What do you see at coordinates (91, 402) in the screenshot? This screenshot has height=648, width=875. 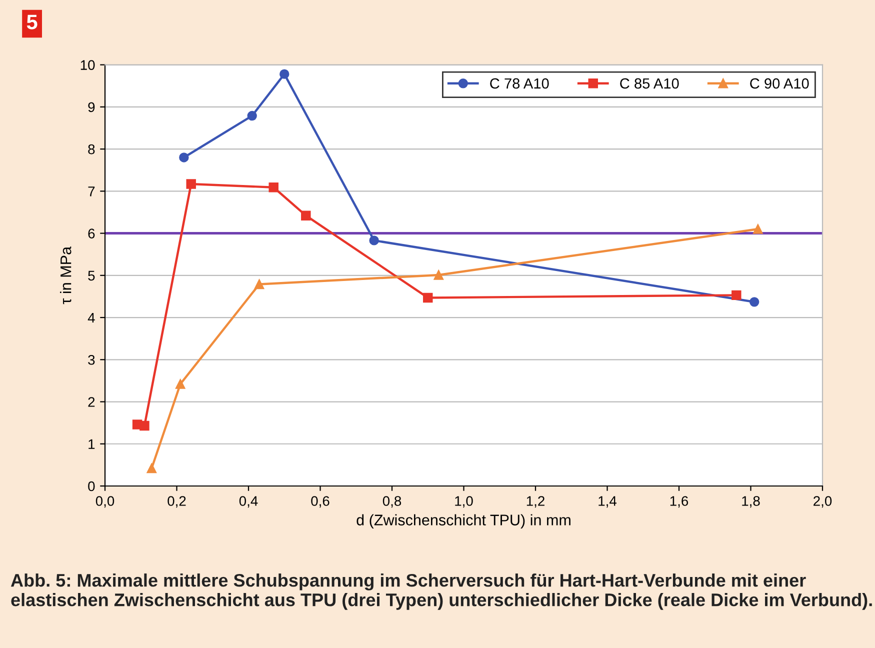 I see `y-tick-label: 2` at bounding box center [91, 402].